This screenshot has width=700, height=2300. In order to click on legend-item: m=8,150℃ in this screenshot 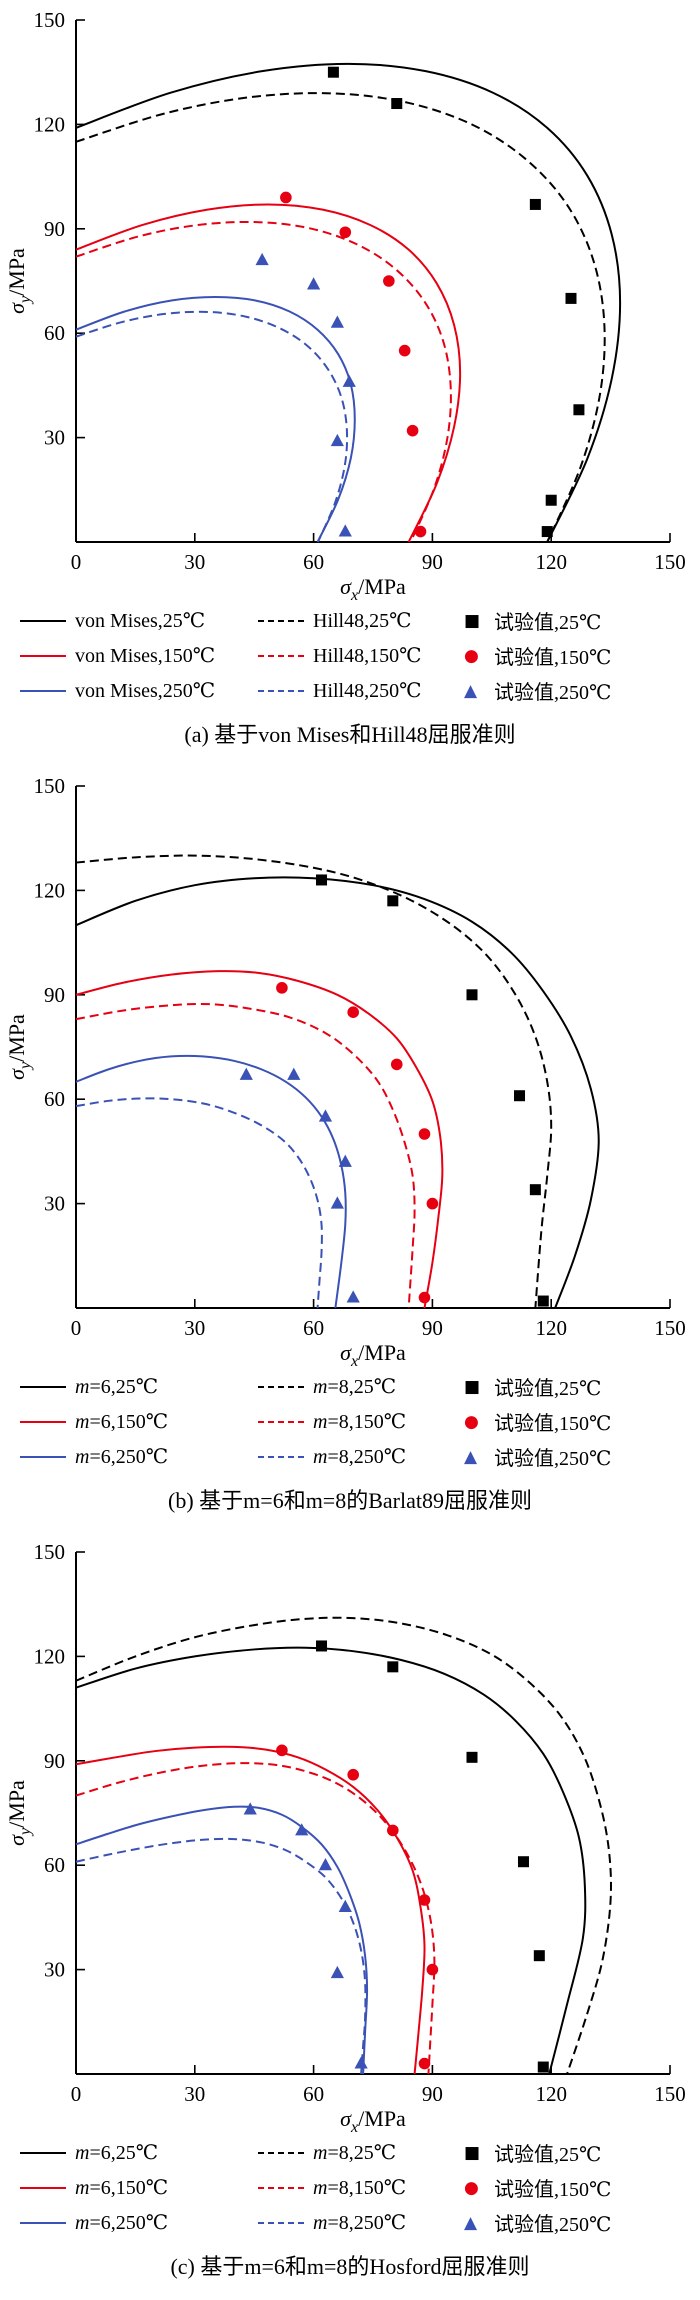, I will do `click(361, 2187)`.